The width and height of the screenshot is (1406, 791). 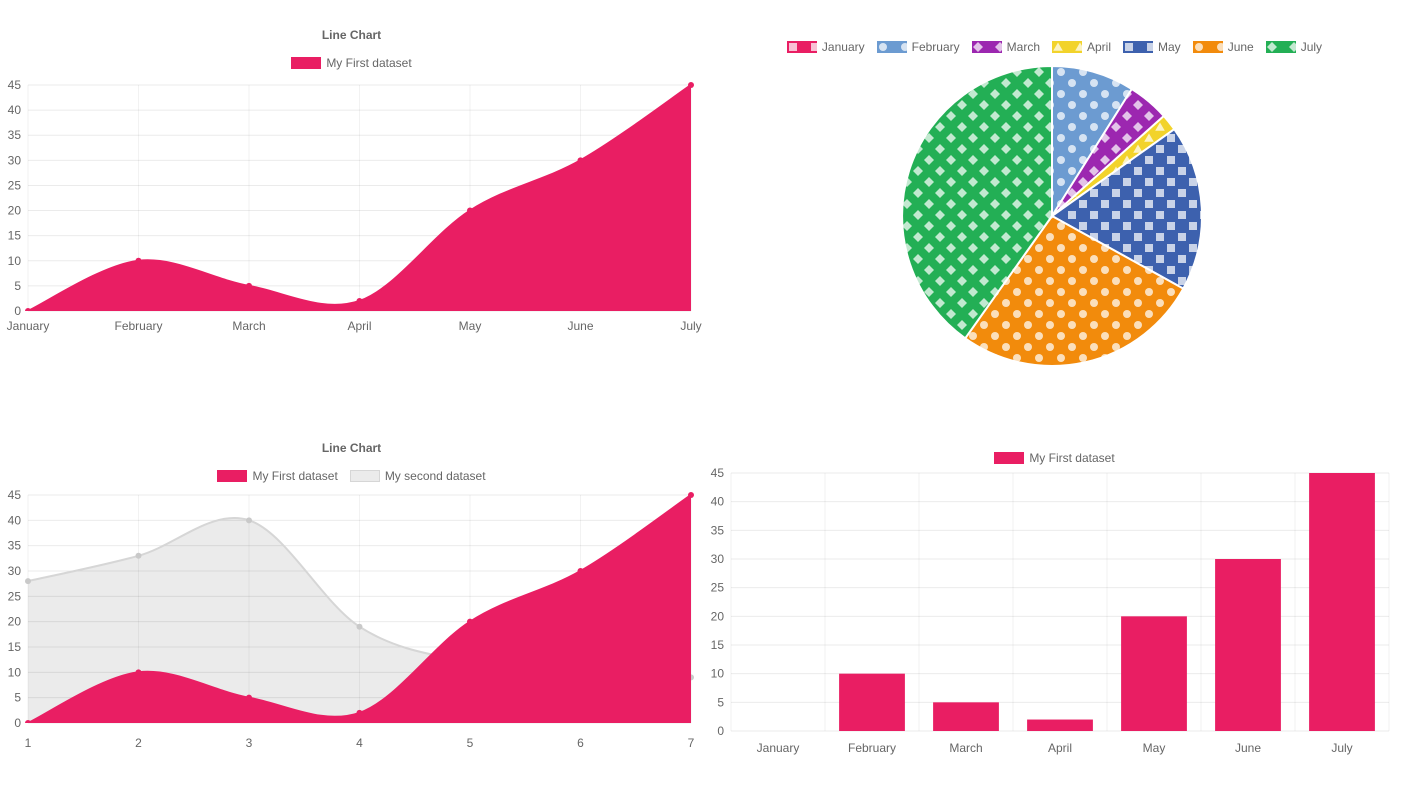 I want to click on legend-label: April, so click(x=1099, y=47).